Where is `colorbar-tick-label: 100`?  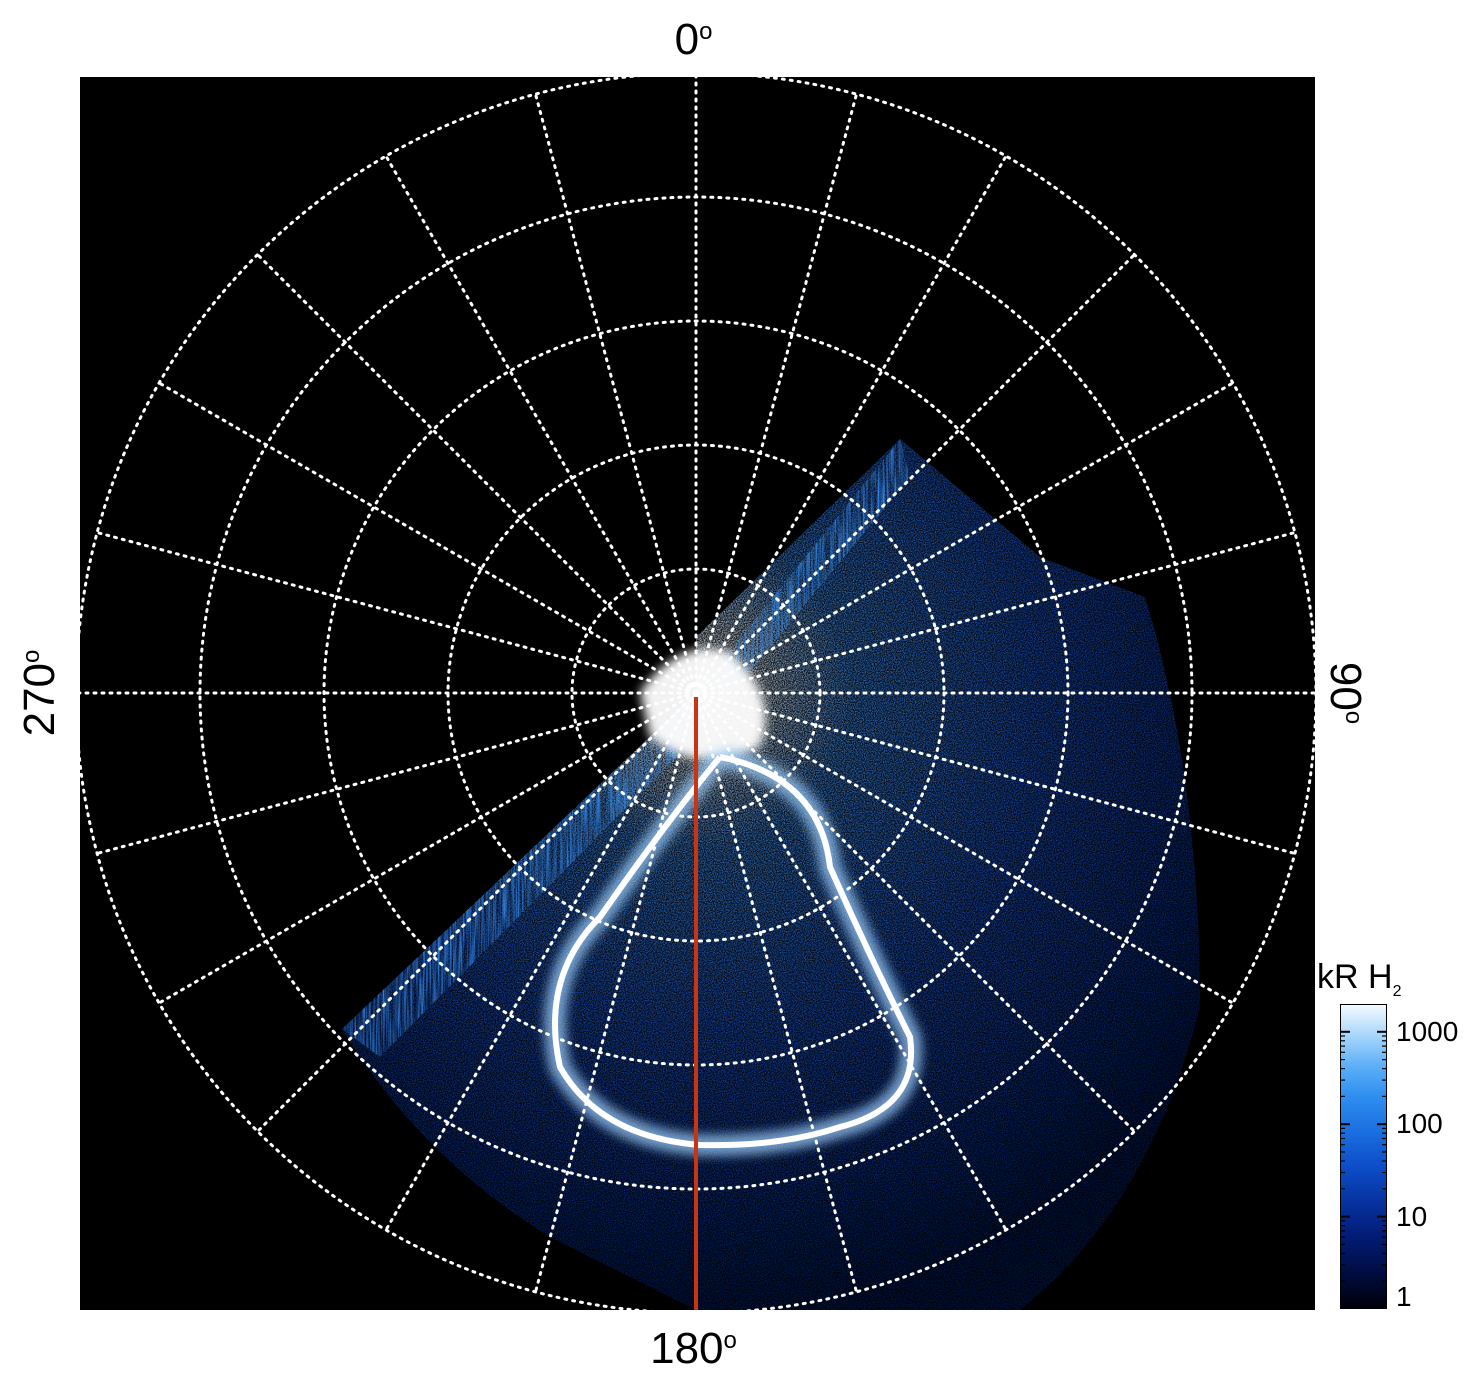
colorbar-tick-label: 100 is located at coordinates (1419, 1123).